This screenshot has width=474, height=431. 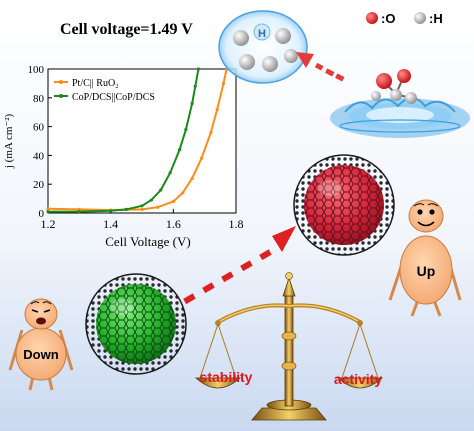 What do you see at coordinates (236, 224) in the screenshot?
I see `x-tick-label: 1.8` at bounding box center [236, 224].